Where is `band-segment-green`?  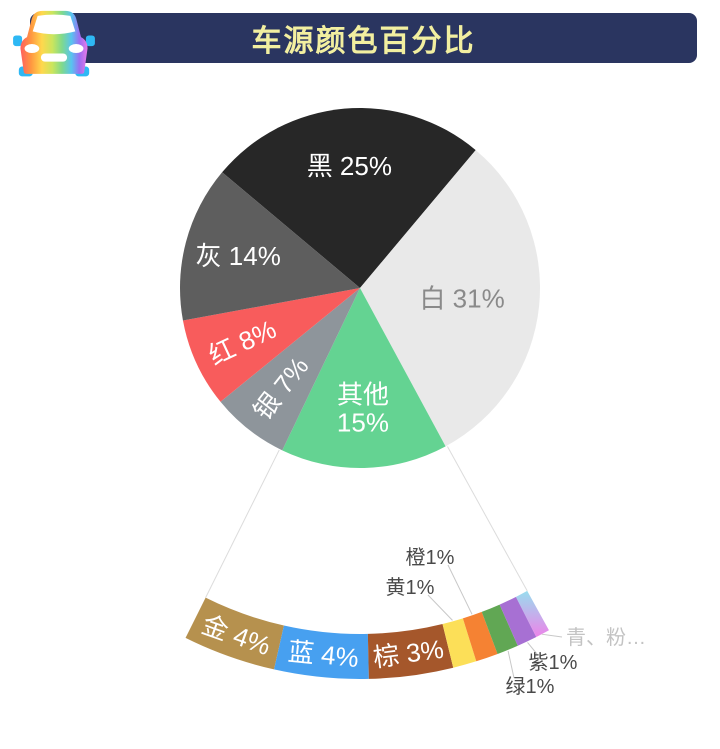 band-segment-green is located at coordinates (499, 629).